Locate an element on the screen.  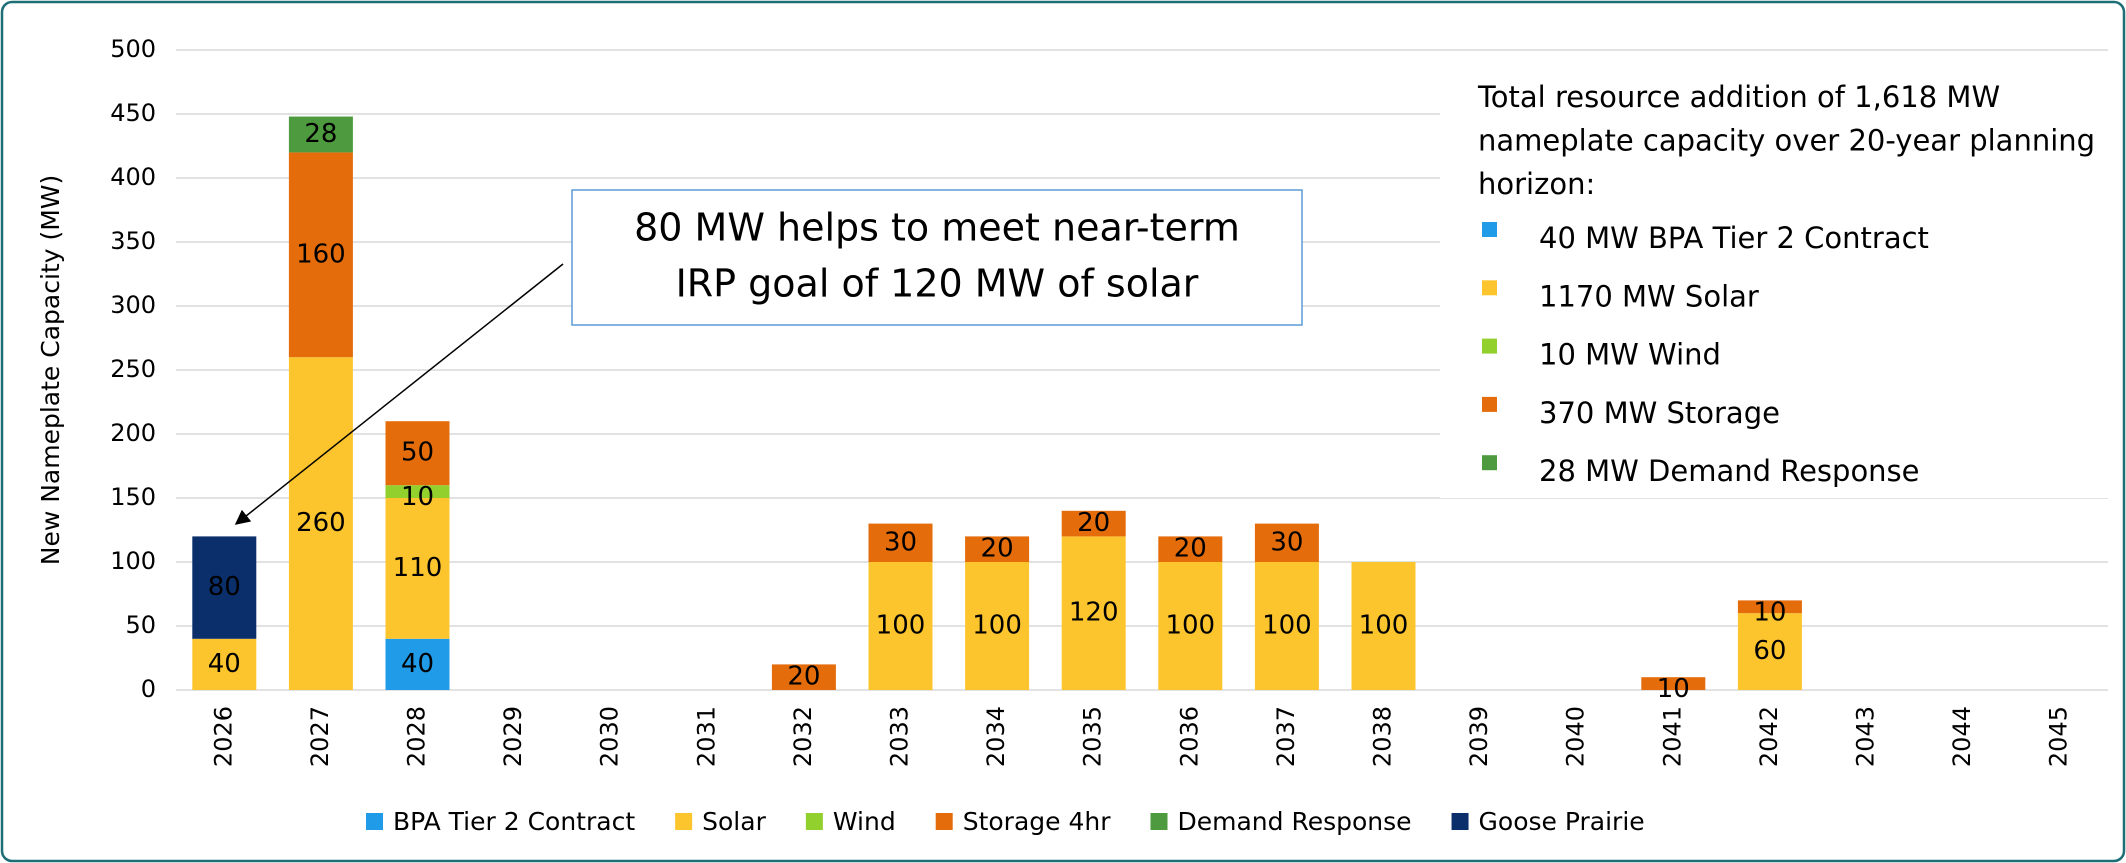
x-tick-label: 2042 is located at coordinates (1769, 736).